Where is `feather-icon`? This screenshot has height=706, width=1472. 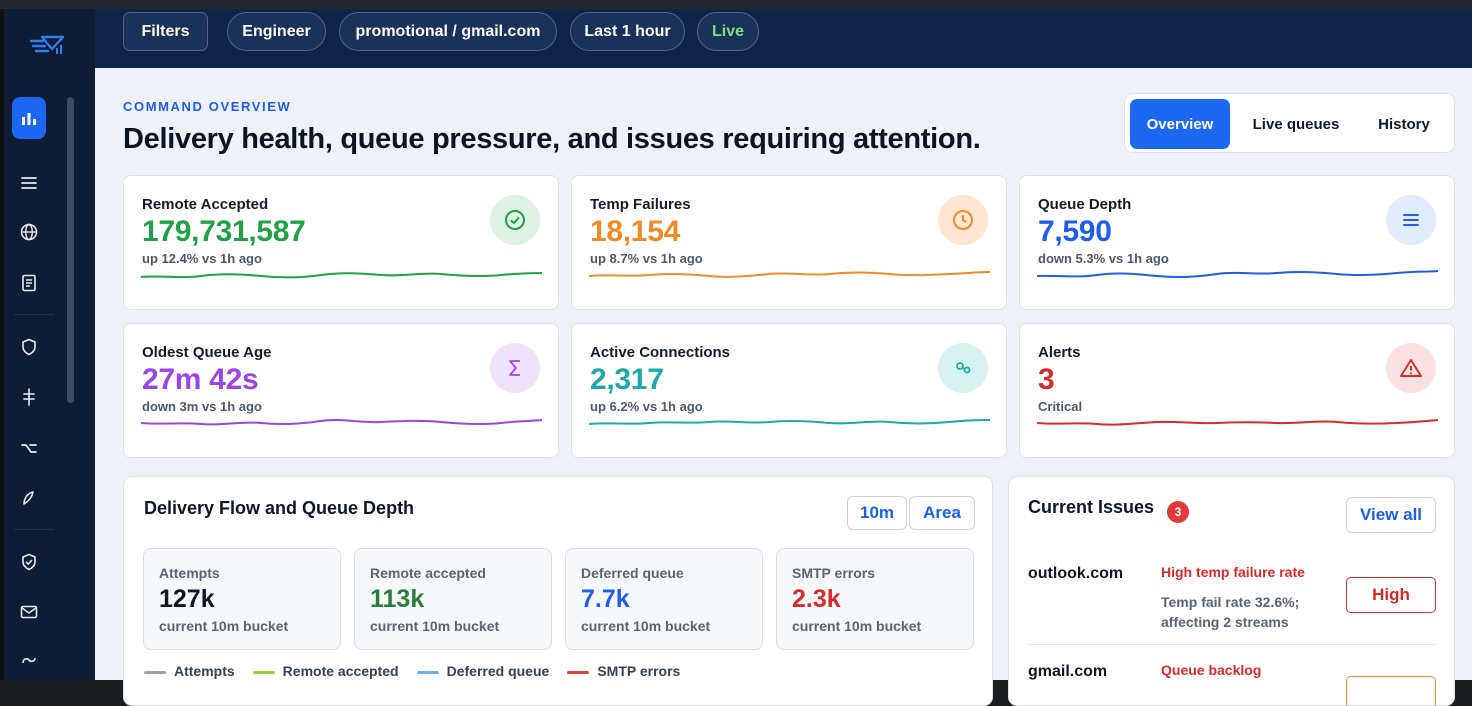
feather-icon is located at coordinates (28, 498).